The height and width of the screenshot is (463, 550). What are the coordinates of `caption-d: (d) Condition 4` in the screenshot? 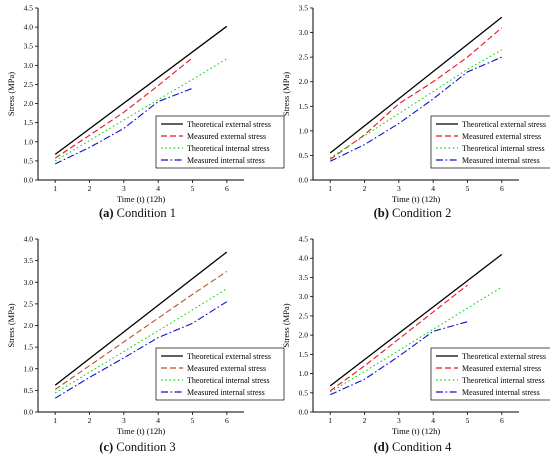 It's located at (412, 447).